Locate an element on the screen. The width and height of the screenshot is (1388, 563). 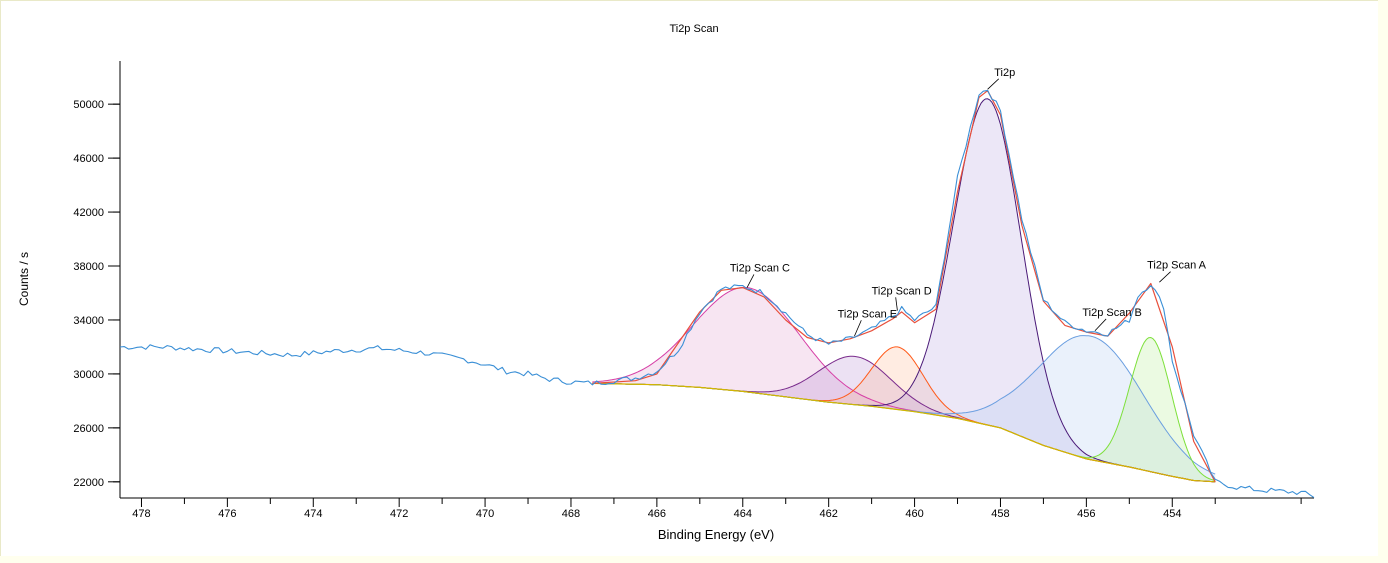
annotation-label-ti2p-scan-b: Ti2p Scan B is located at coordinates (1112, 313).